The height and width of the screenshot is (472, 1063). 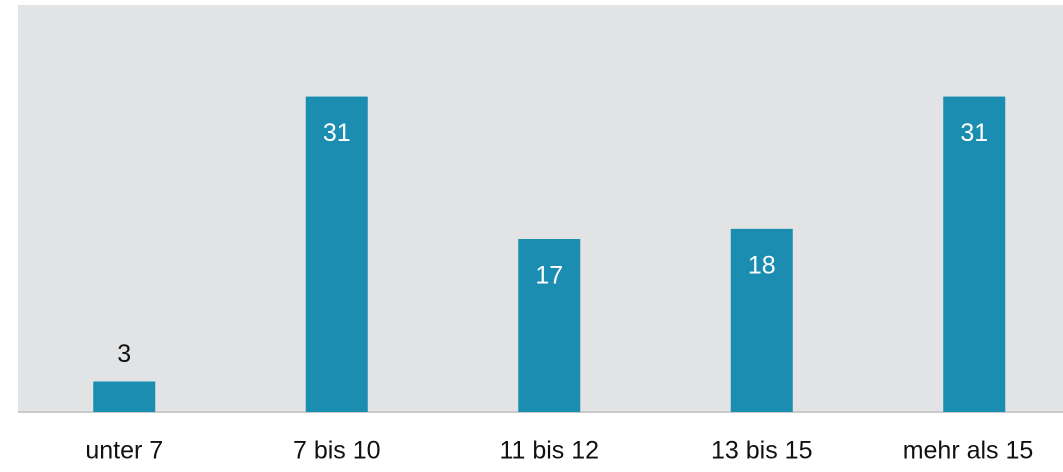 I want to click on data-label: 3, so click(x=124, y=354).